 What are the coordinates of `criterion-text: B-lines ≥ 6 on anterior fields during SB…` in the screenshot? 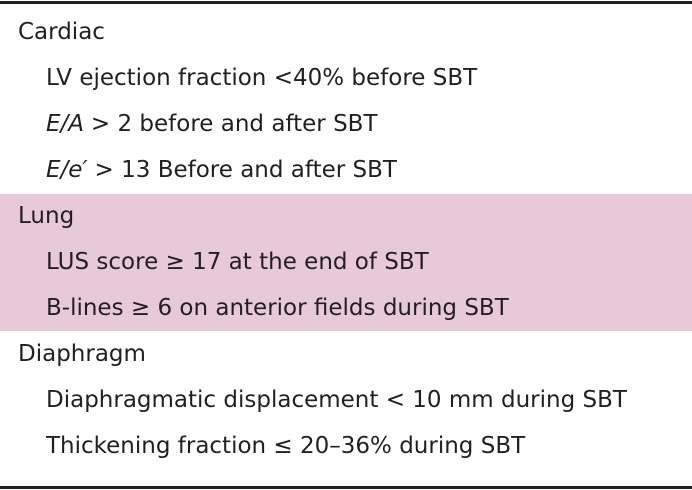 It's located at (277, 308).